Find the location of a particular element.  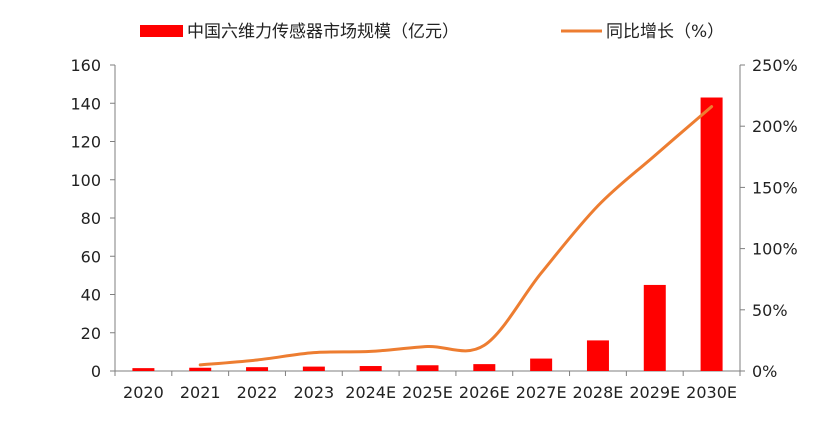

y-right-tick-label: 250% is located at coordinates (775, 65).